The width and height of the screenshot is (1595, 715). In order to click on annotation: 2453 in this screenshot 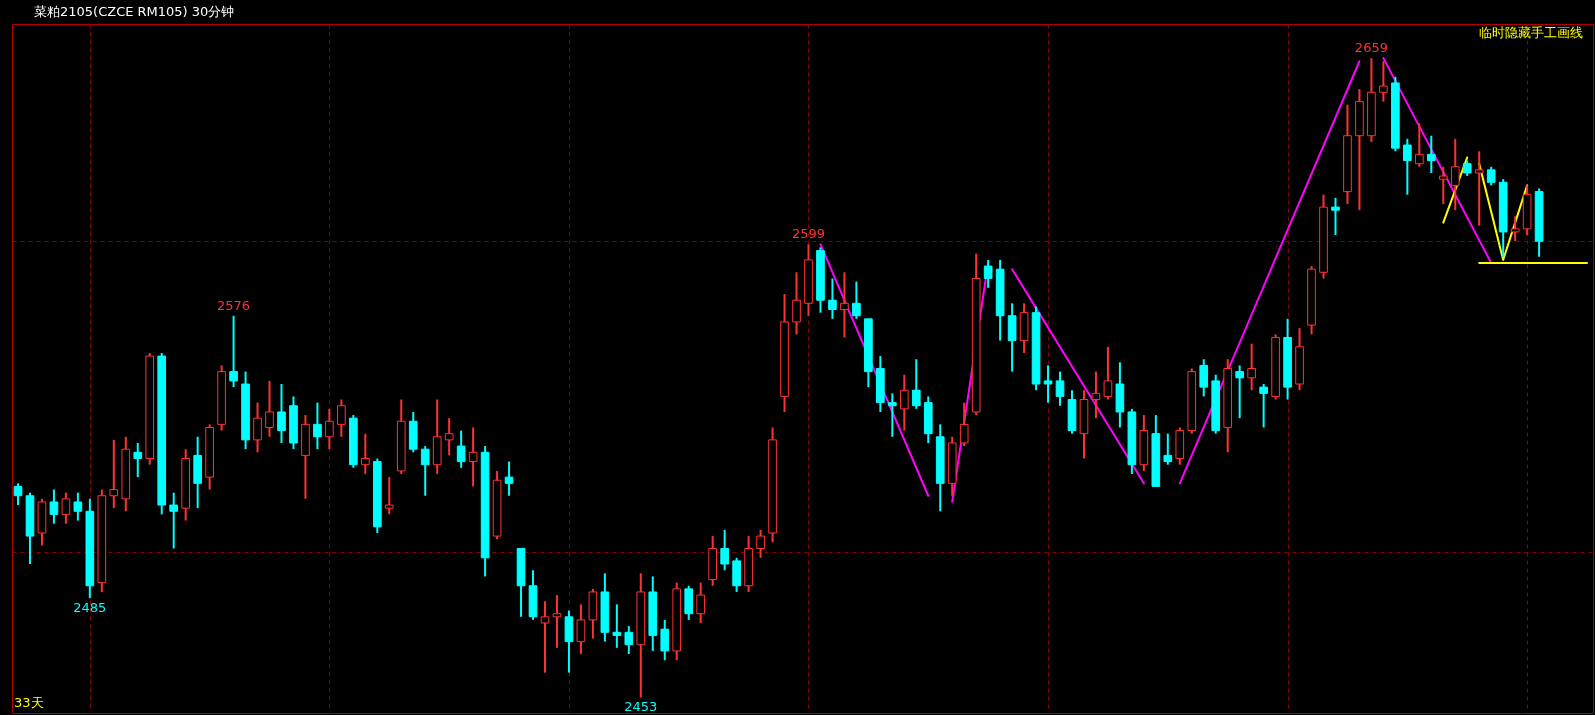, I will do `click(641, 707)`.